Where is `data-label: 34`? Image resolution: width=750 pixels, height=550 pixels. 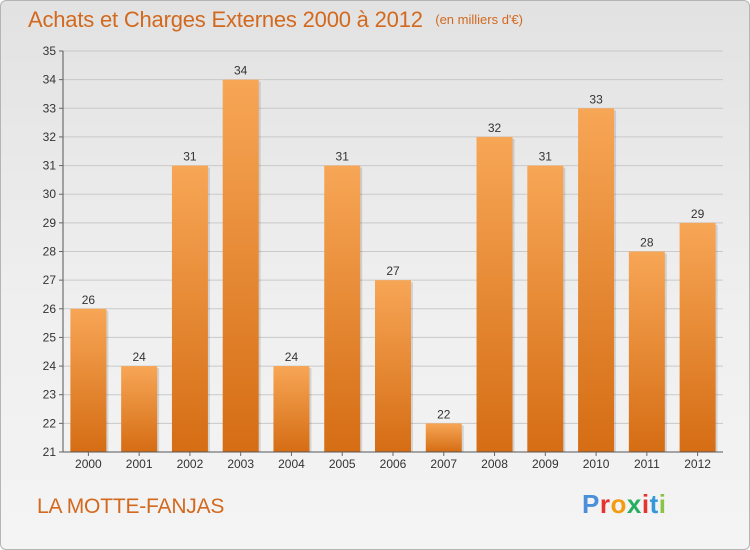
data-label: 34 is located at coordinates (241, 71).